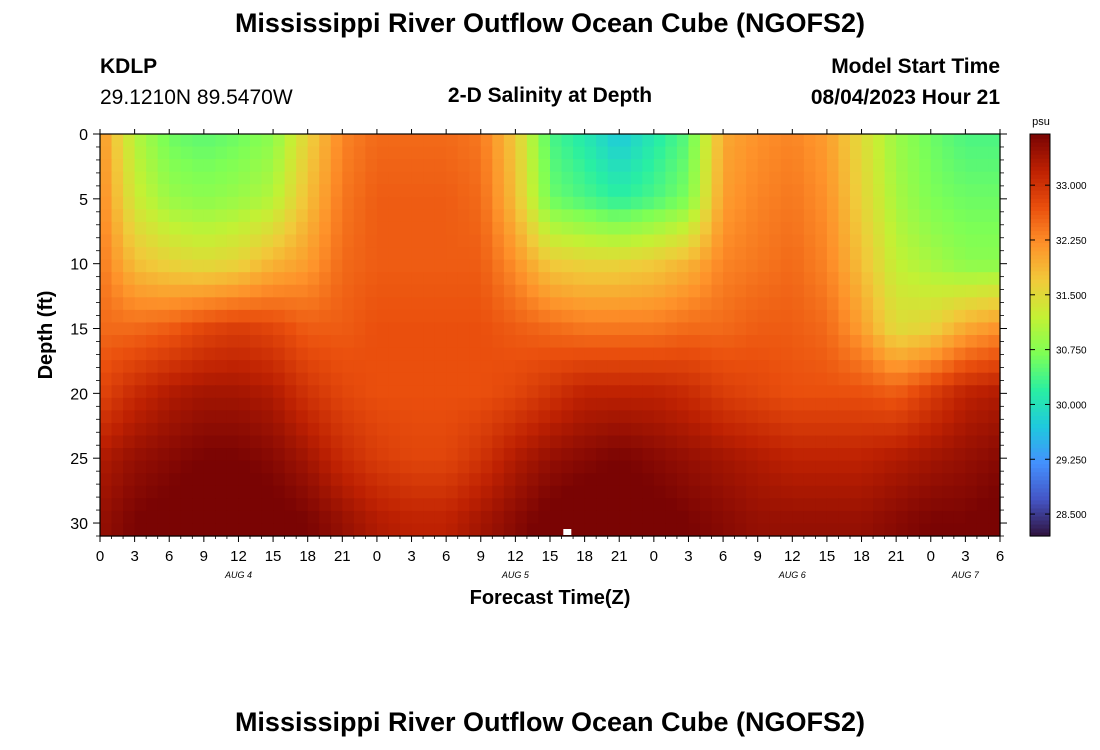 The image size is (1100, 750). What do you see at coordinates (550, 598) in the screenshot?
I see `x-axis-label: Forecast Time(Z)` at bounding box center [550, 598].